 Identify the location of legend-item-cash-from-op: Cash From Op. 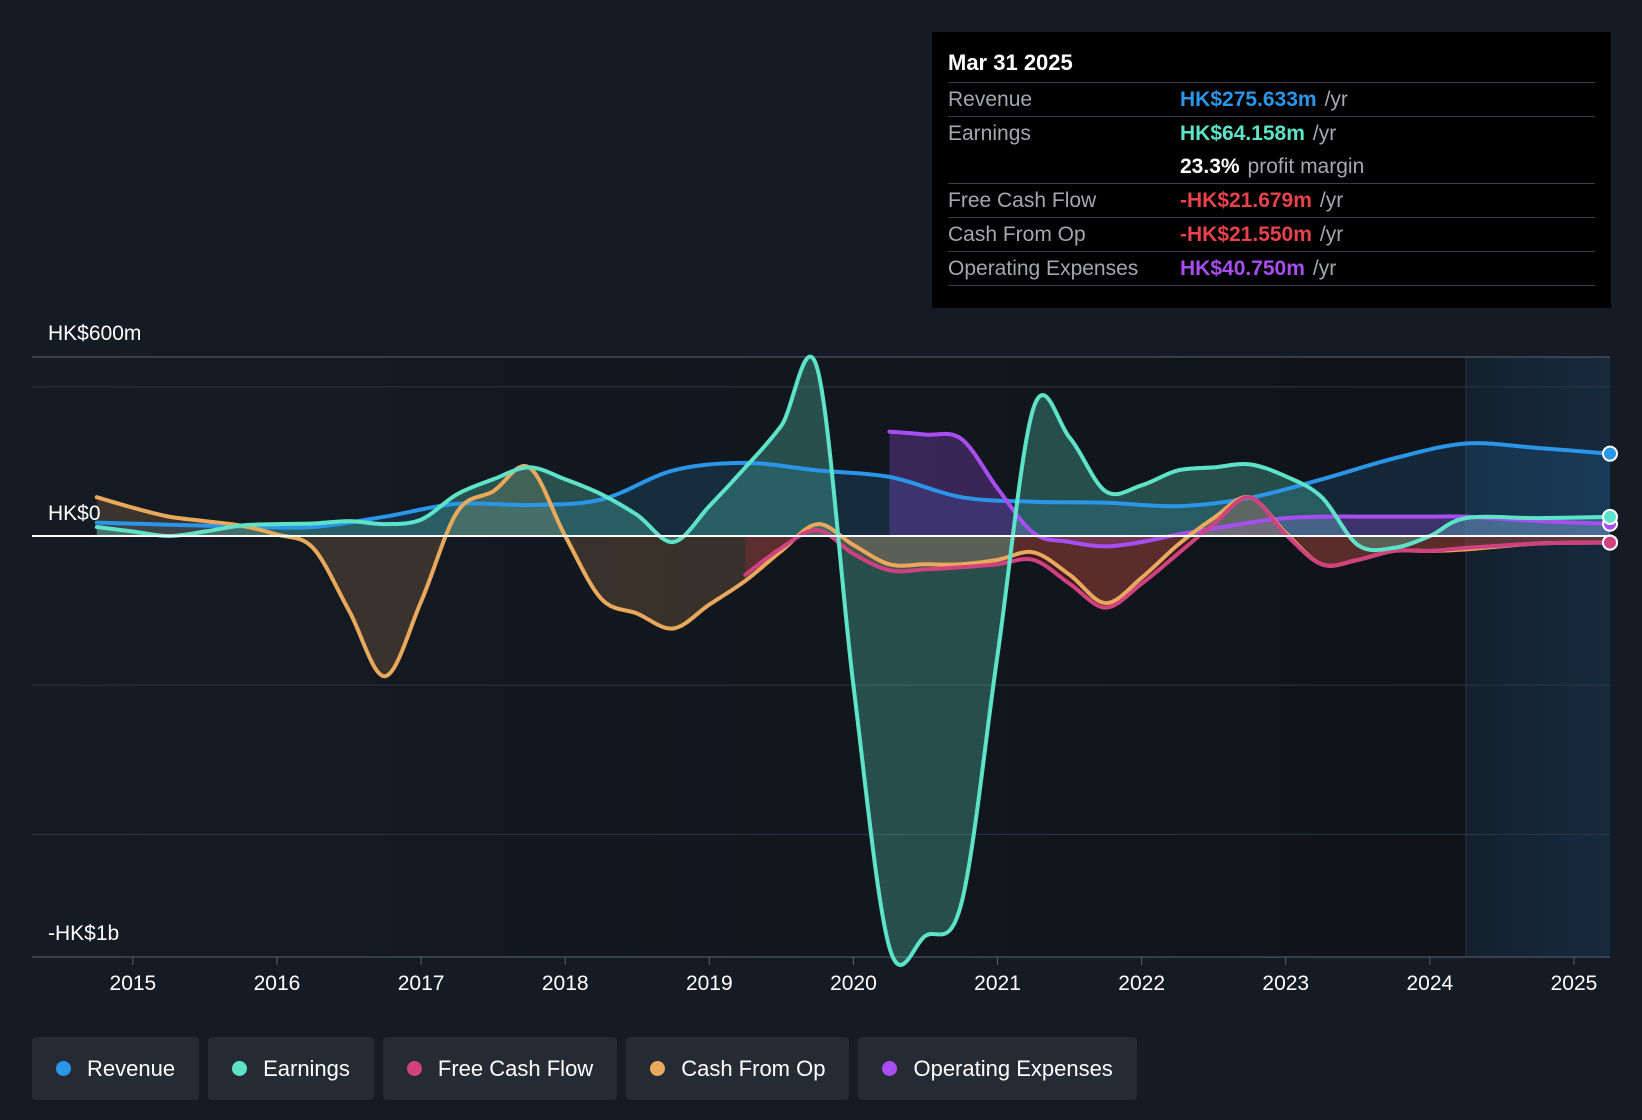
(738, 1068).